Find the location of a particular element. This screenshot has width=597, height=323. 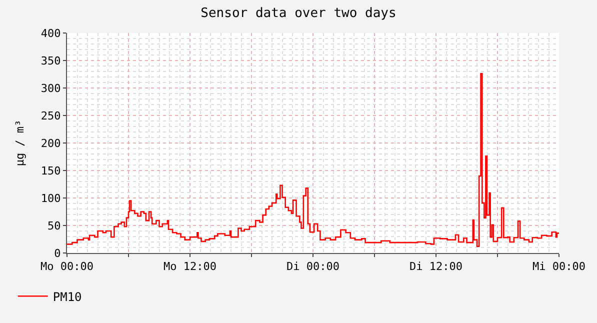

y-tick-label: 350 is located at coordinates (50, 61).